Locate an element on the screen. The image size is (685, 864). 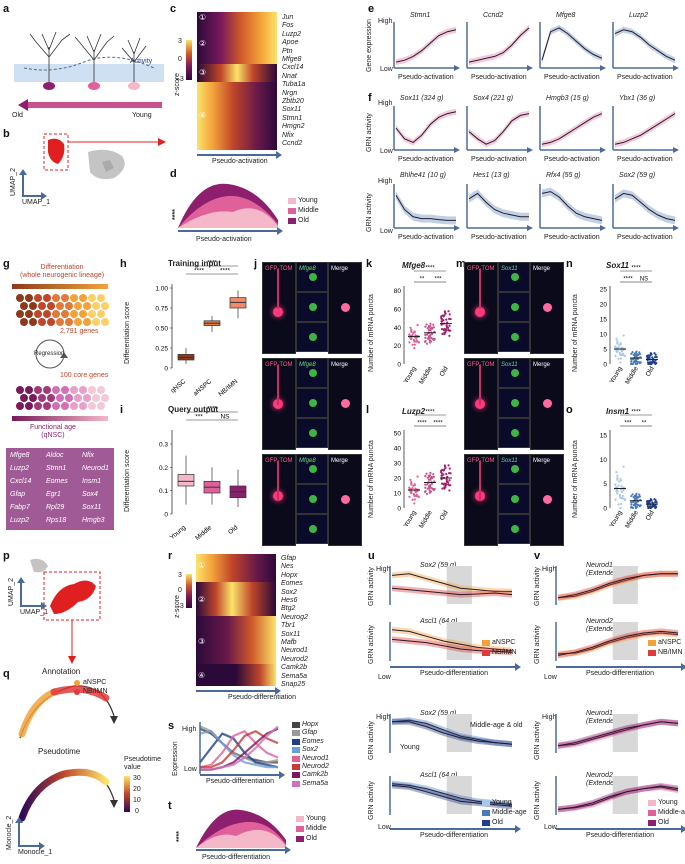
umap-scatter-b is located at coordinates (104, 156).